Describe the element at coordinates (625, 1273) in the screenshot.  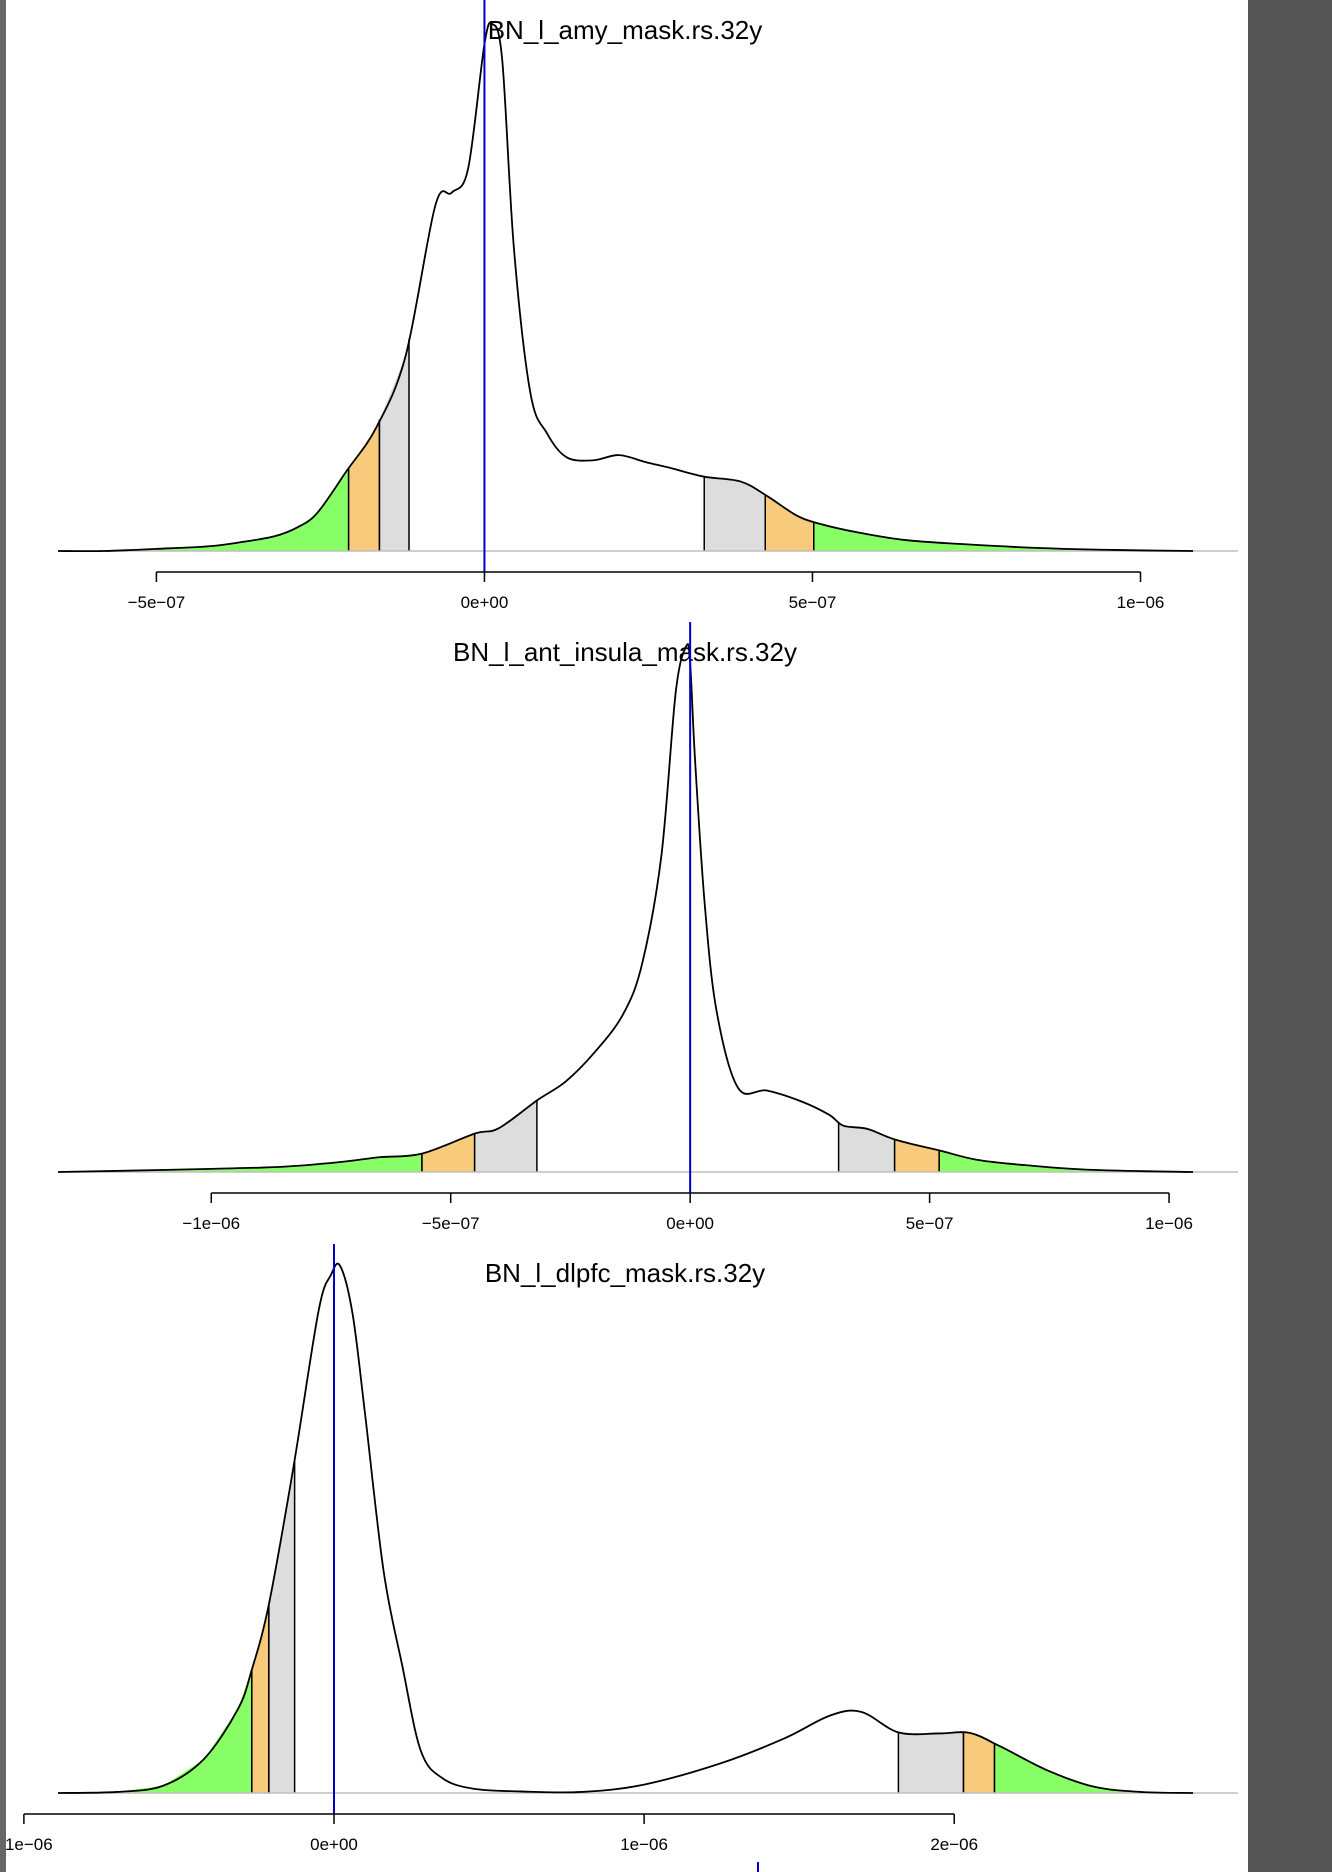
I see `panel-title: BN_l_dlpfc_mask.rs.32y` at that location.